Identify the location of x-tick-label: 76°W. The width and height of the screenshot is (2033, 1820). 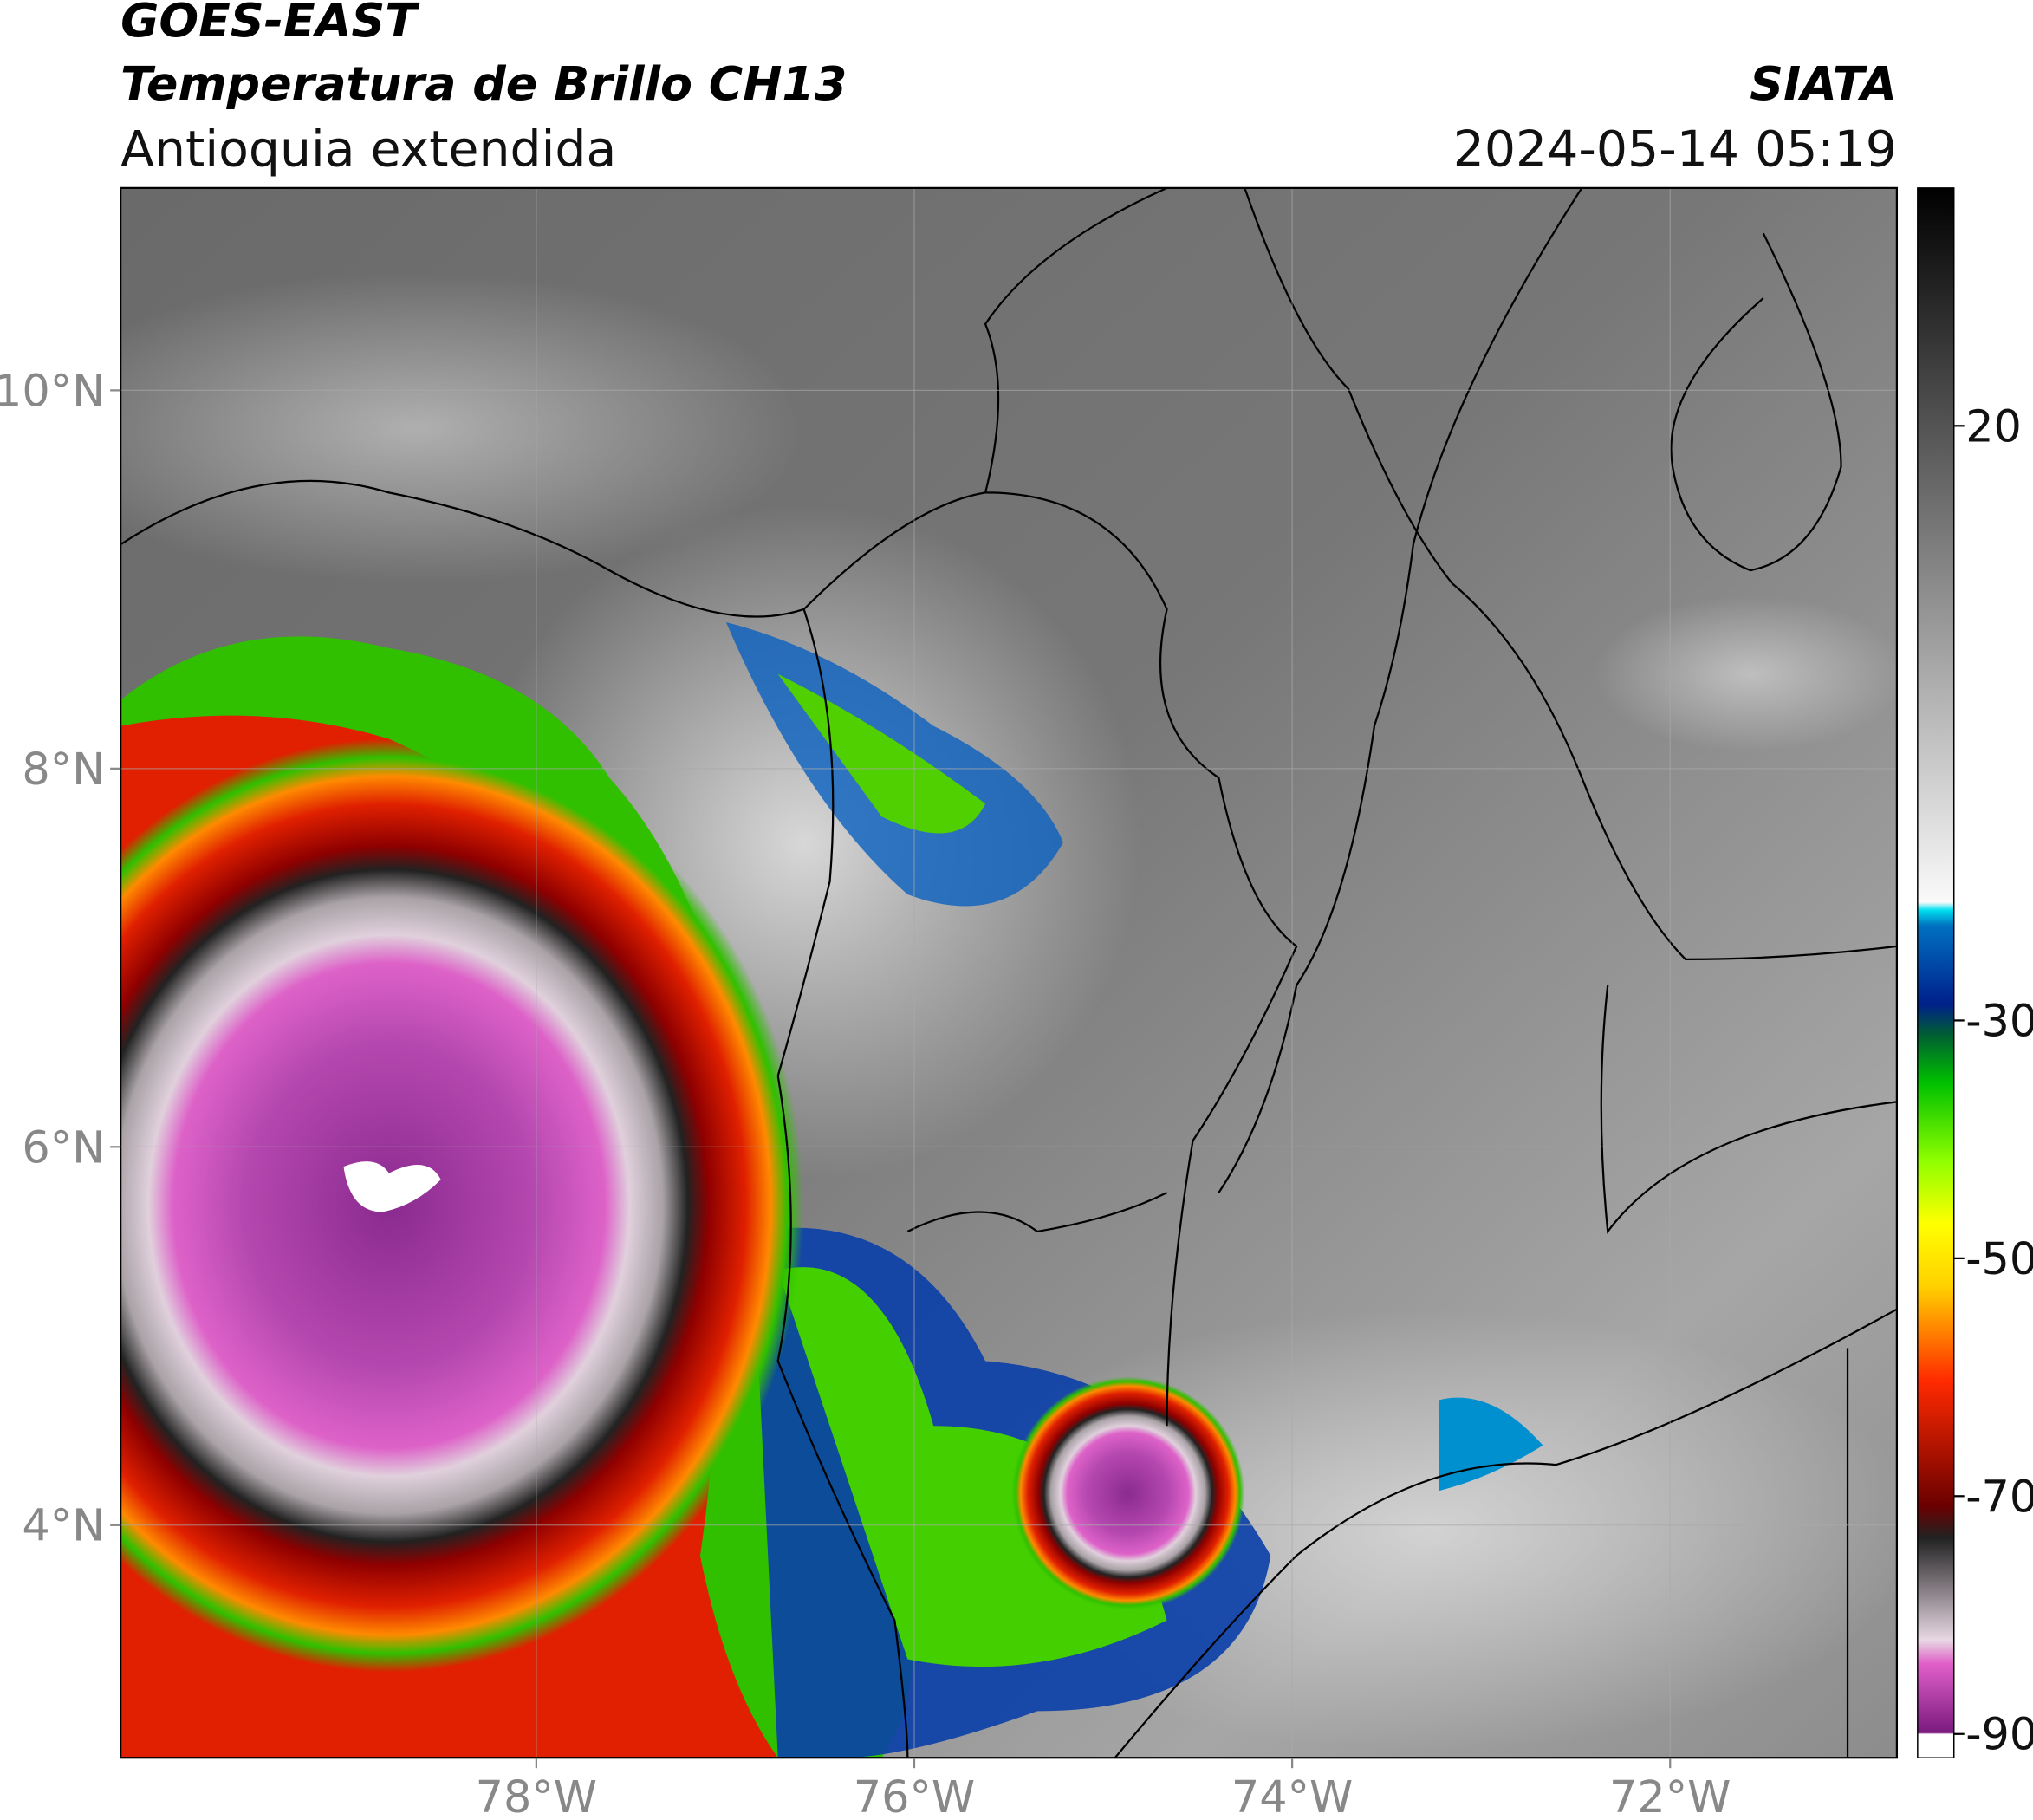
(914, 1795).